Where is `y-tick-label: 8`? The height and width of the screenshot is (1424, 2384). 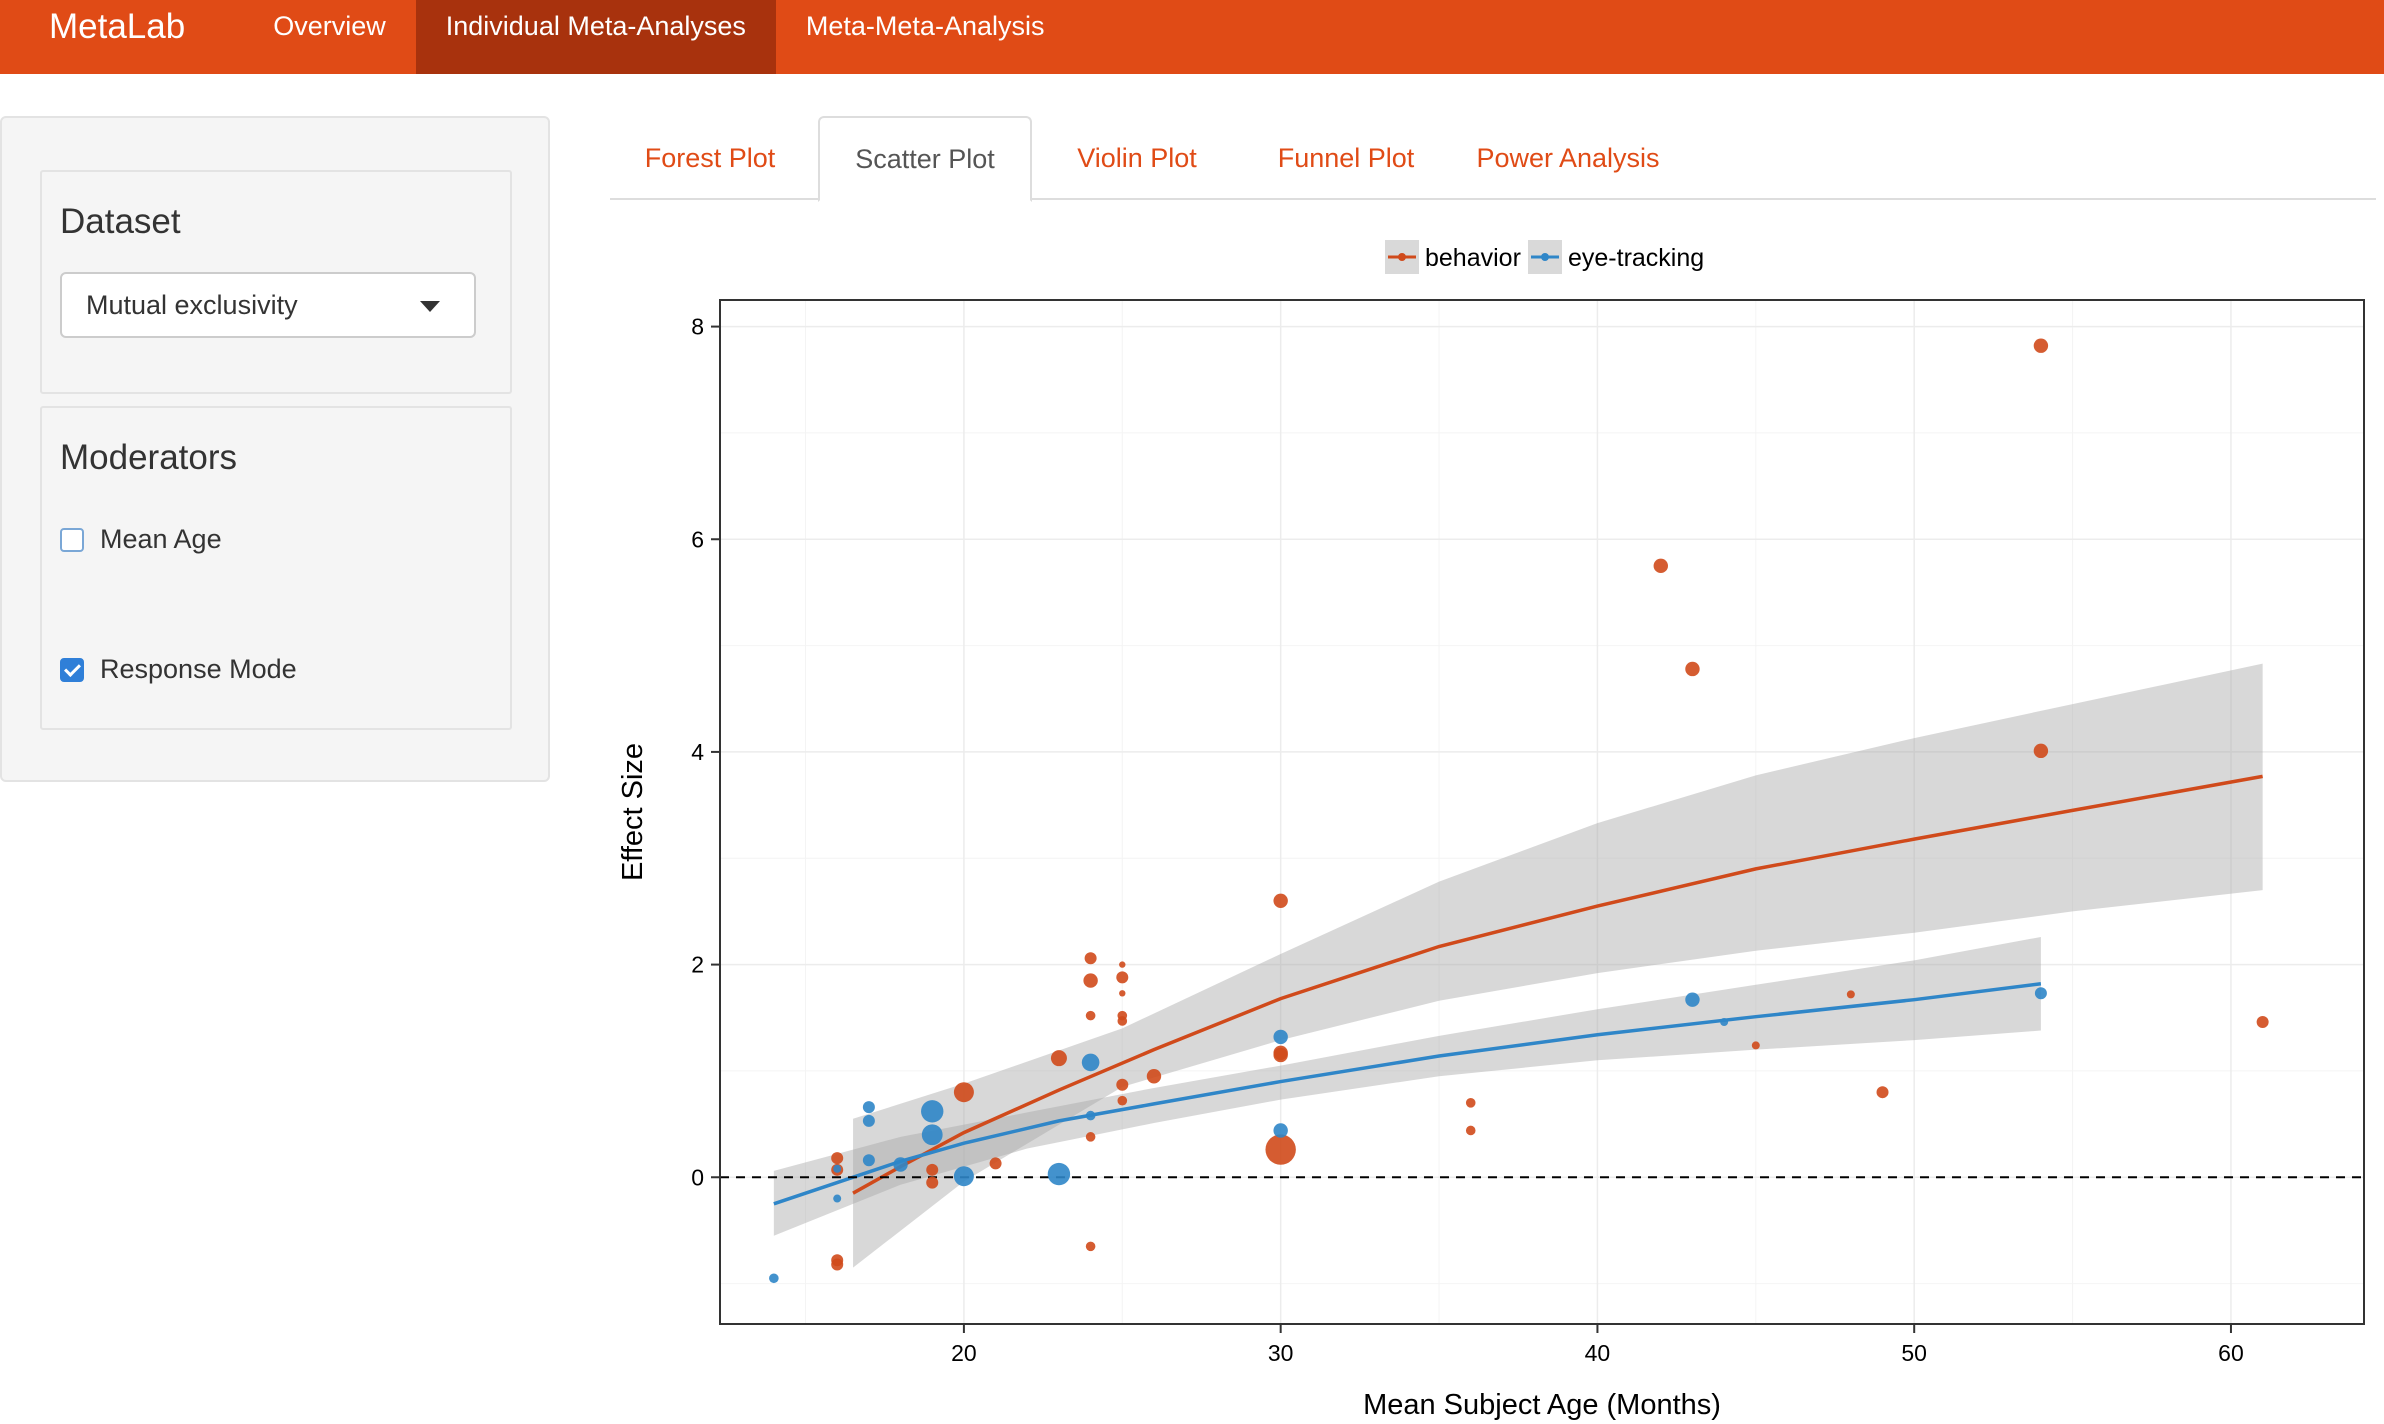 y-tick-label: 8 is located at coordinates (697, 327).